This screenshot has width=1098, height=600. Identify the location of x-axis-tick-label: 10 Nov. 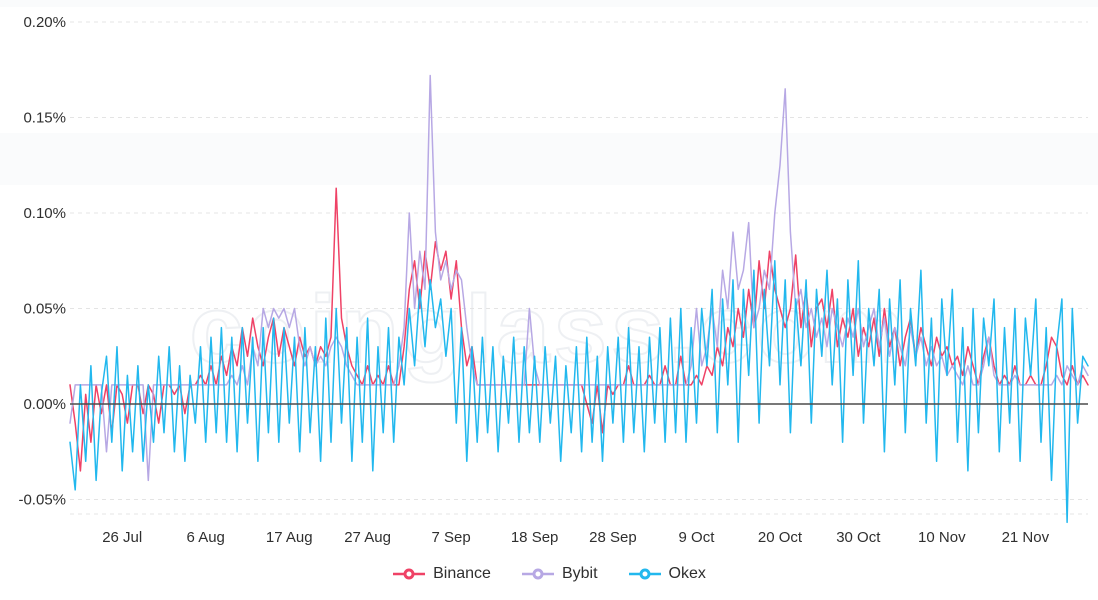
(942, 537).